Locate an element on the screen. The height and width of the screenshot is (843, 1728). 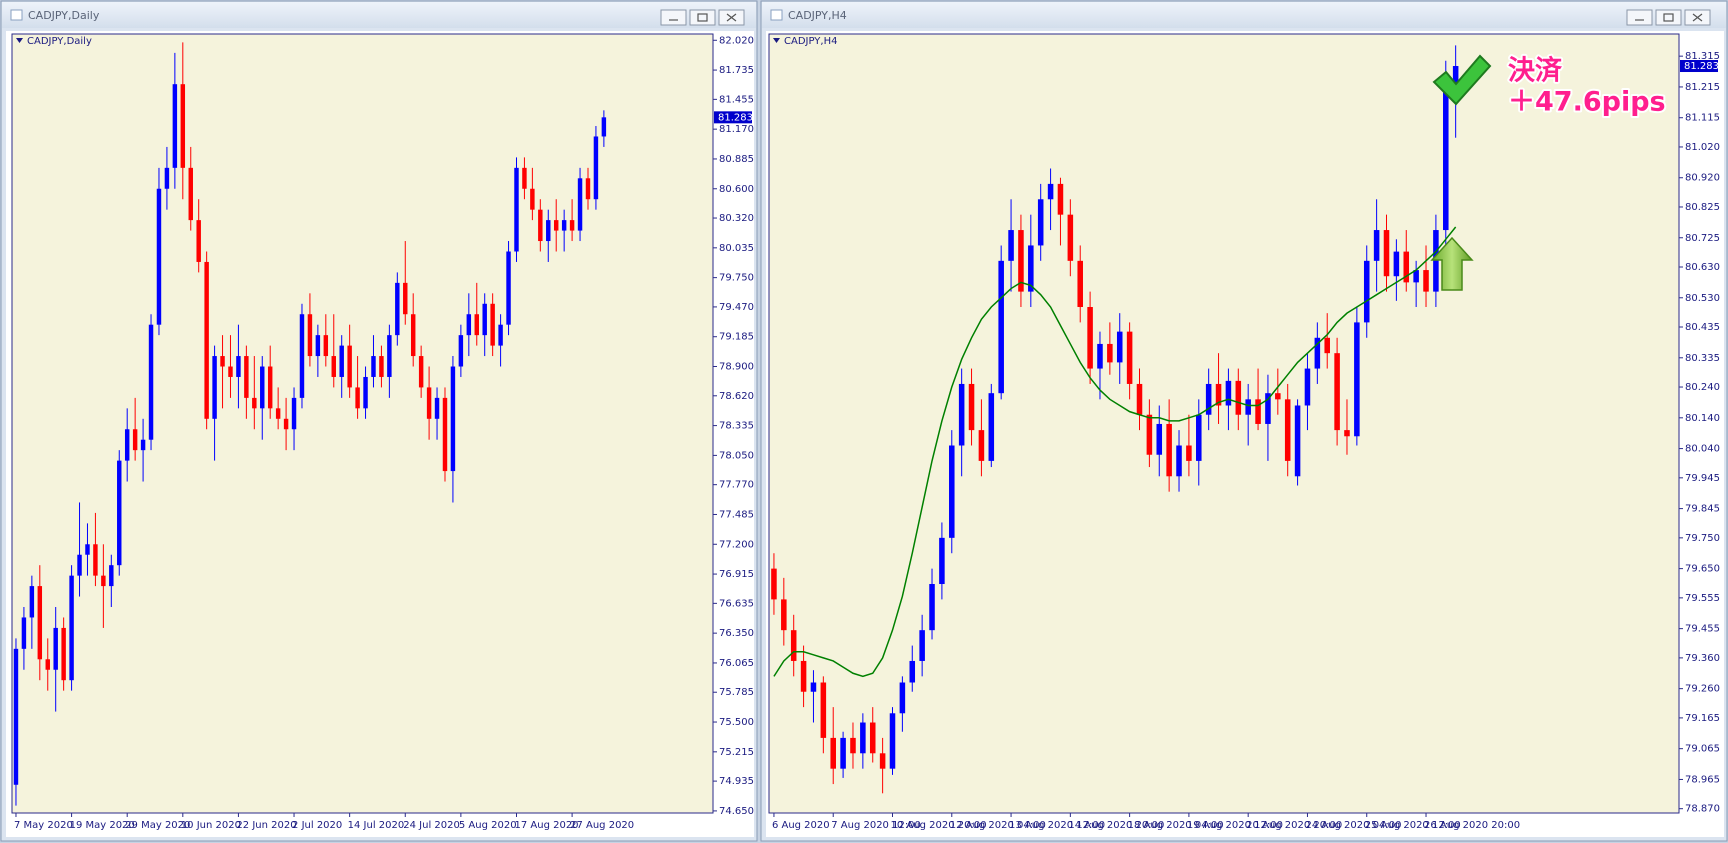
x-tick-label: 22 Jun 2020 is located at coordinates (266, 825).